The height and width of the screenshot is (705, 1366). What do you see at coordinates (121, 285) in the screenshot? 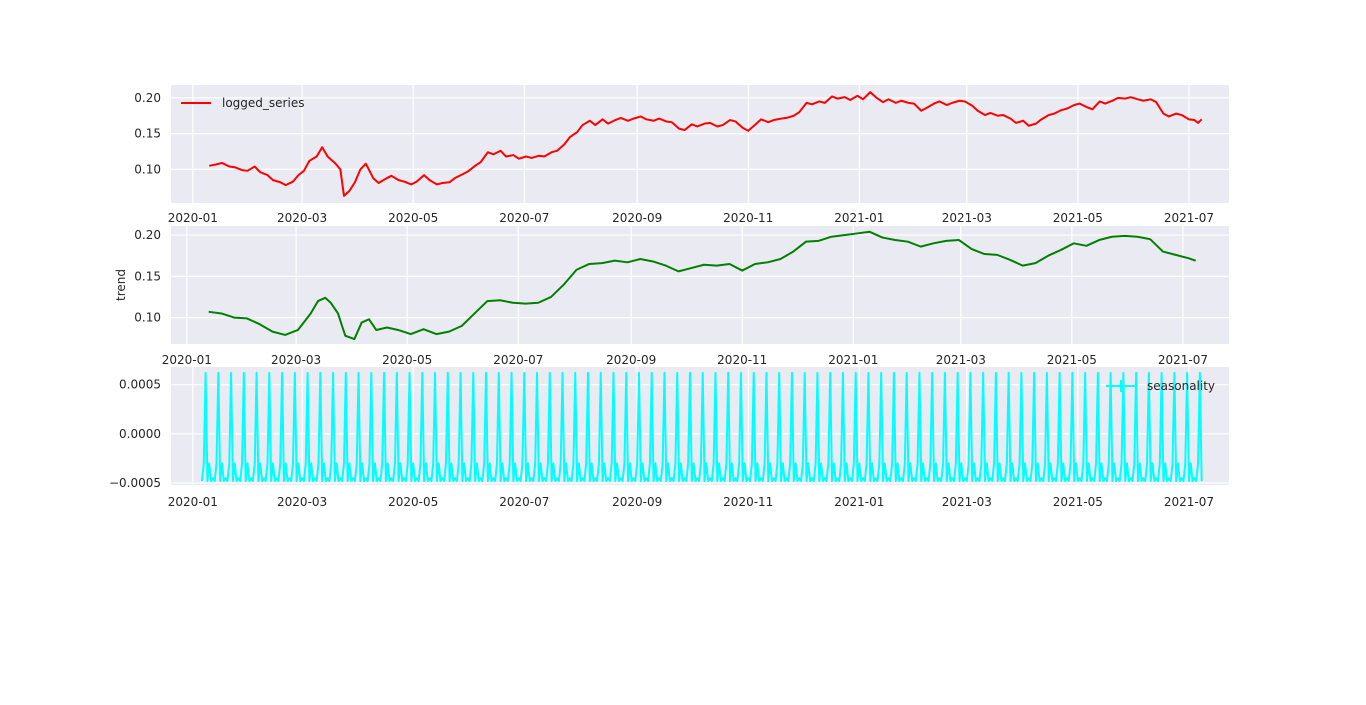
I see `y-axis-label: trend` at bounding box center [121, 285].